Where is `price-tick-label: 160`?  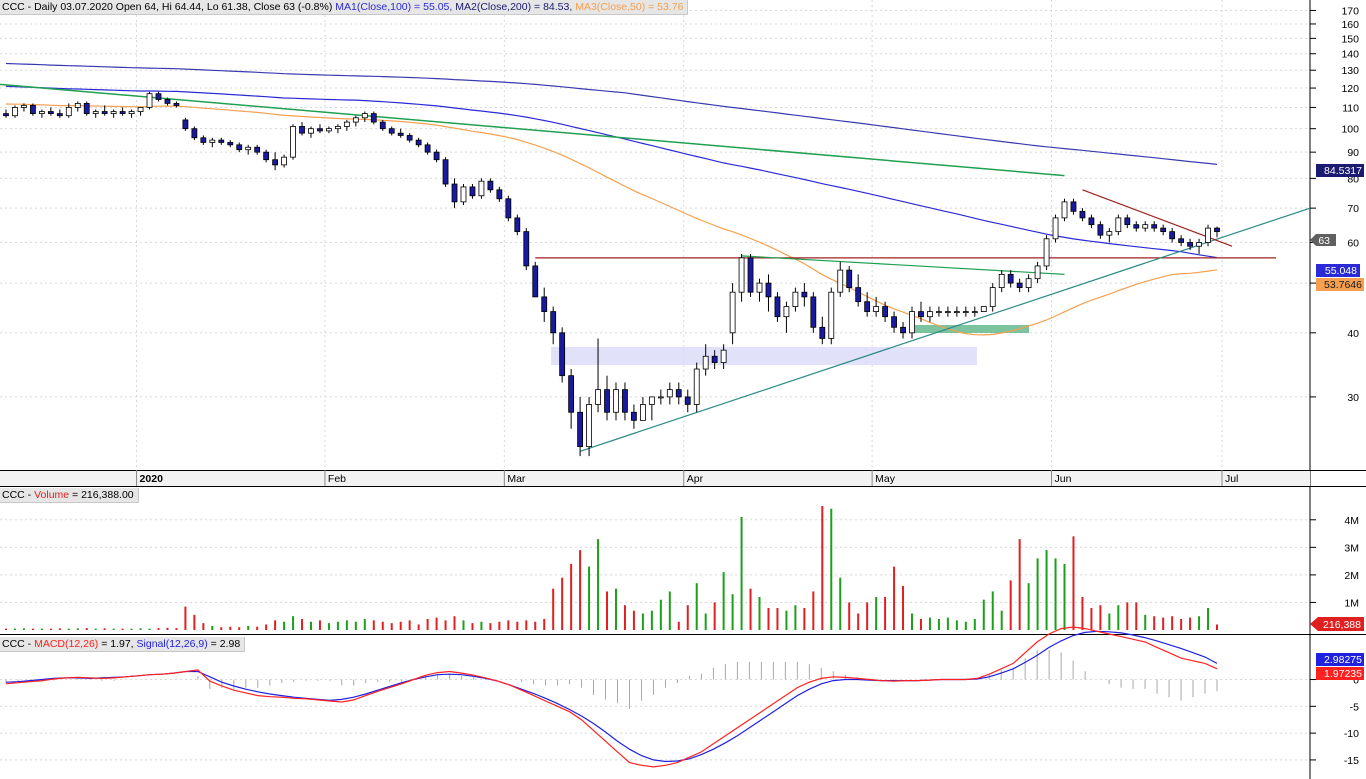 price-tick-label: 160 is located at coordinates (1350, 25).